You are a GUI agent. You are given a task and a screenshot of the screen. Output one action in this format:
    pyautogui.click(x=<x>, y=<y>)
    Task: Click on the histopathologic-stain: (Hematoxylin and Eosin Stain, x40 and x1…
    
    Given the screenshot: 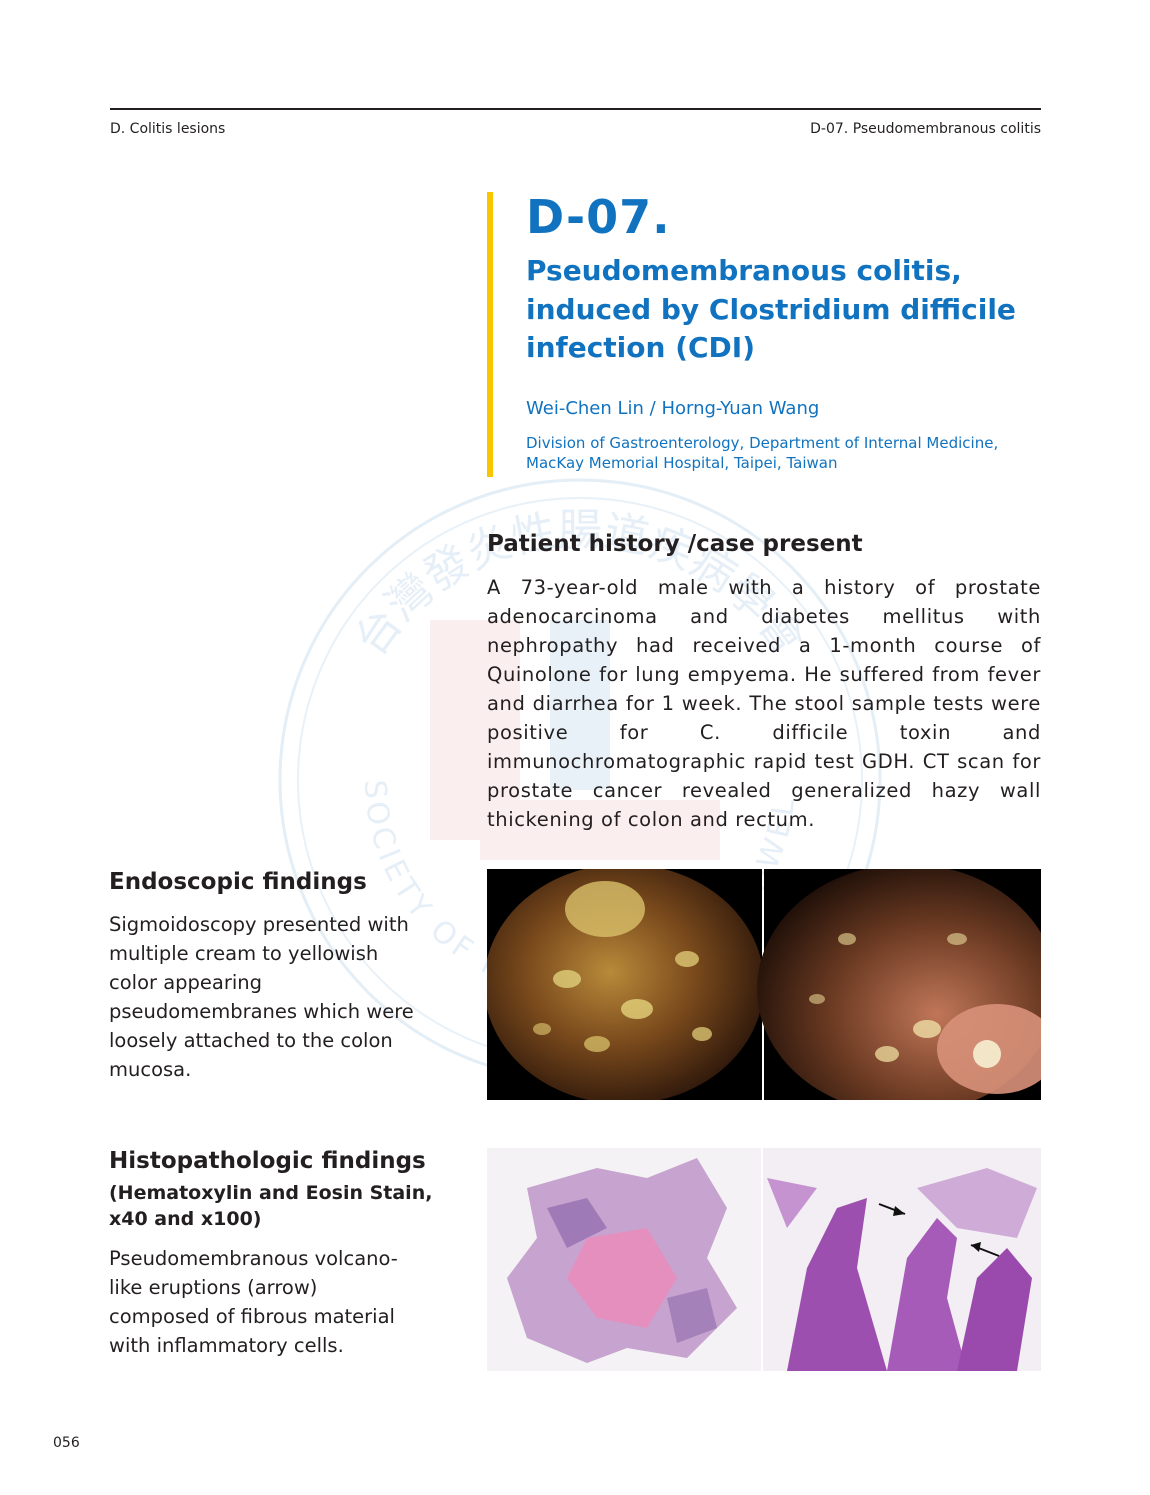 What is the action you would take?
    pyautogui.click(x=271, y=1206)
    